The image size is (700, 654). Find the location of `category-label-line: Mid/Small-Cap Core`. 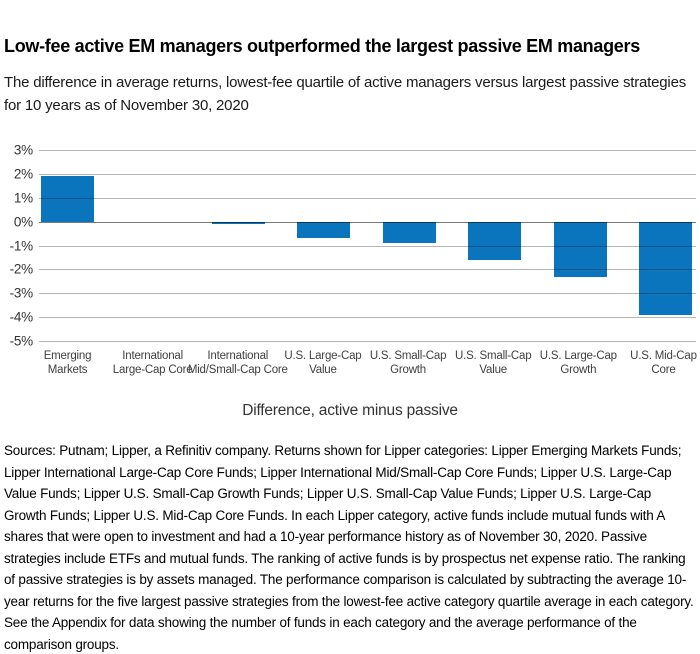

category-label-line: Mid/Small-Cap Core is located at coordinates (237, 370).